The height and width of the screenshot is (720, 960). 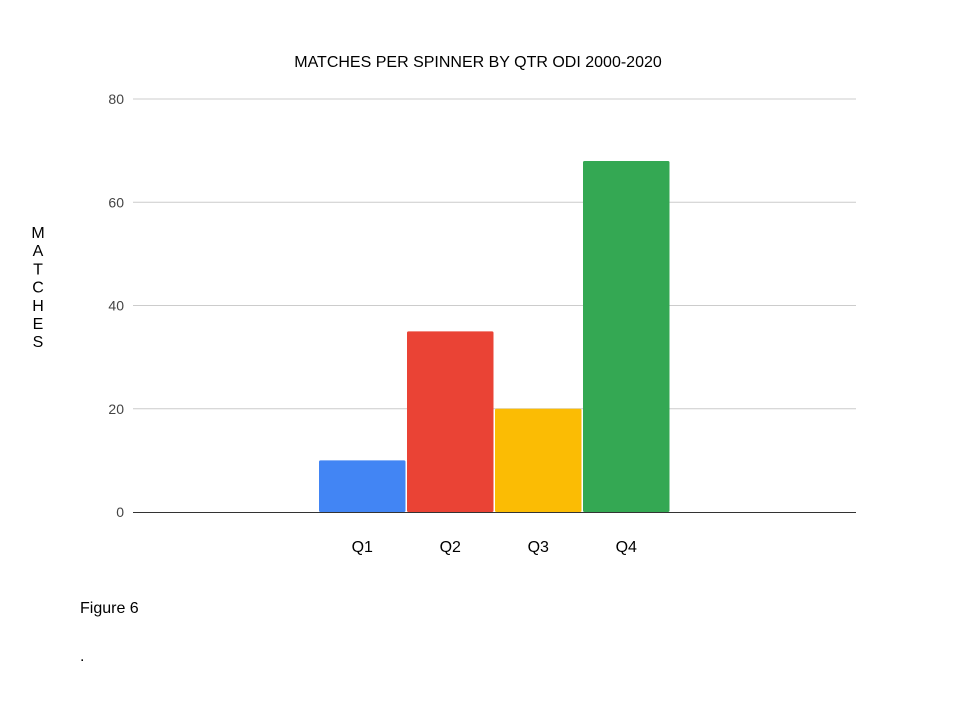 What do you see at coordinates (82, 656) in the screenshot?
I see `trailing-text: .` at bounding box center [82, 656].